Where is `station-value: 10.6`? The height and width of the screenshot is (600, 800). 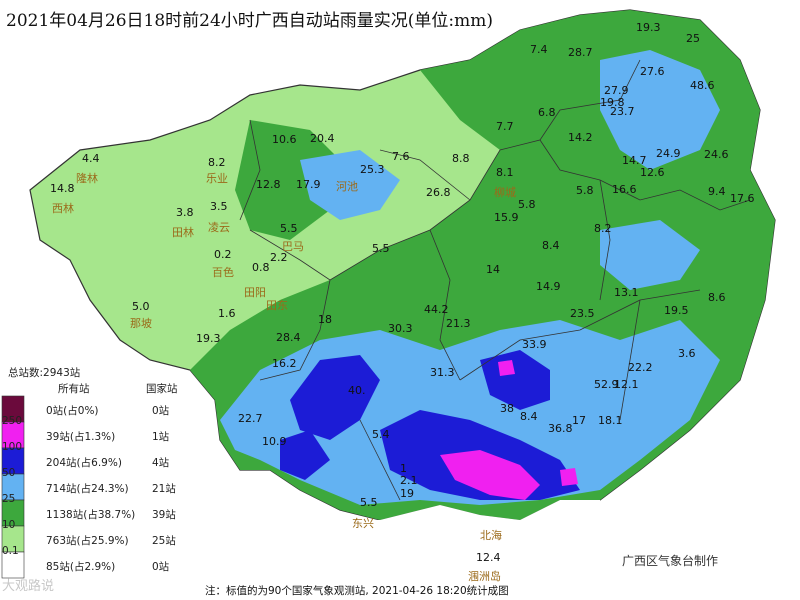
station-value: 10.6 is located at coordinates (284, 139).